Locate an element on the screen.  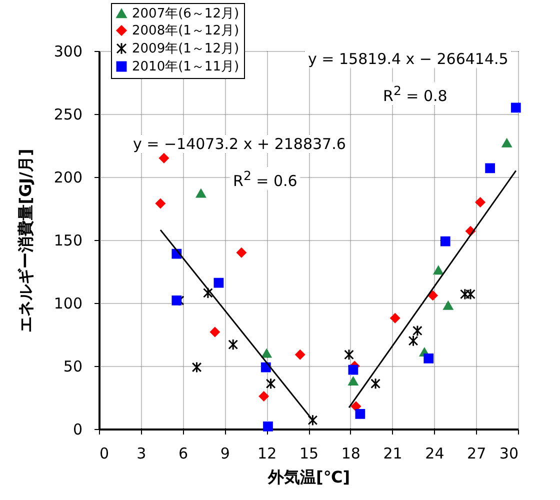
x-axis-title: 外気温[℃] is located at coordinates (308, 477).